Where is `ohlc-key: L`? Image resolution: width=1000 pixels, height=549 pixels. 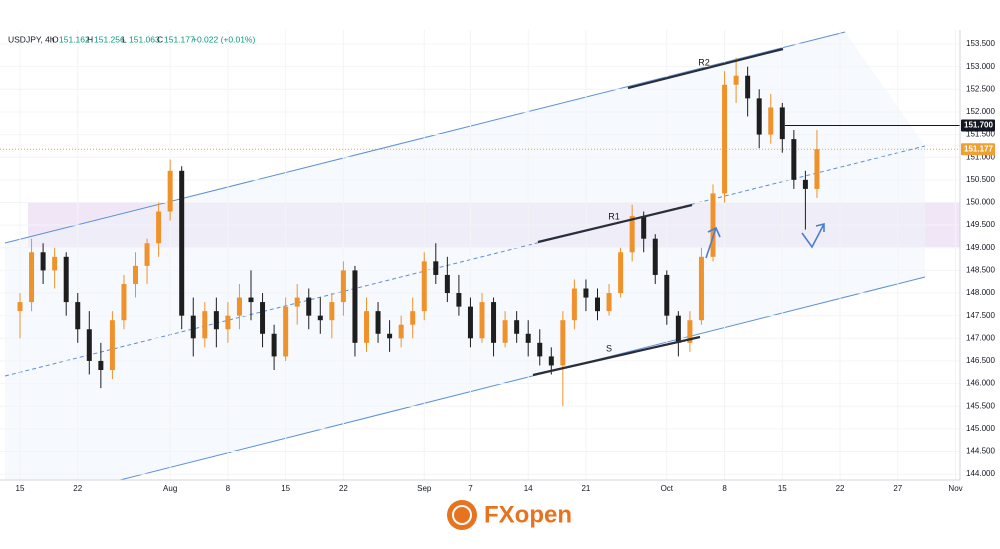 ohlc-key: L is located at coordinates (124, 39).